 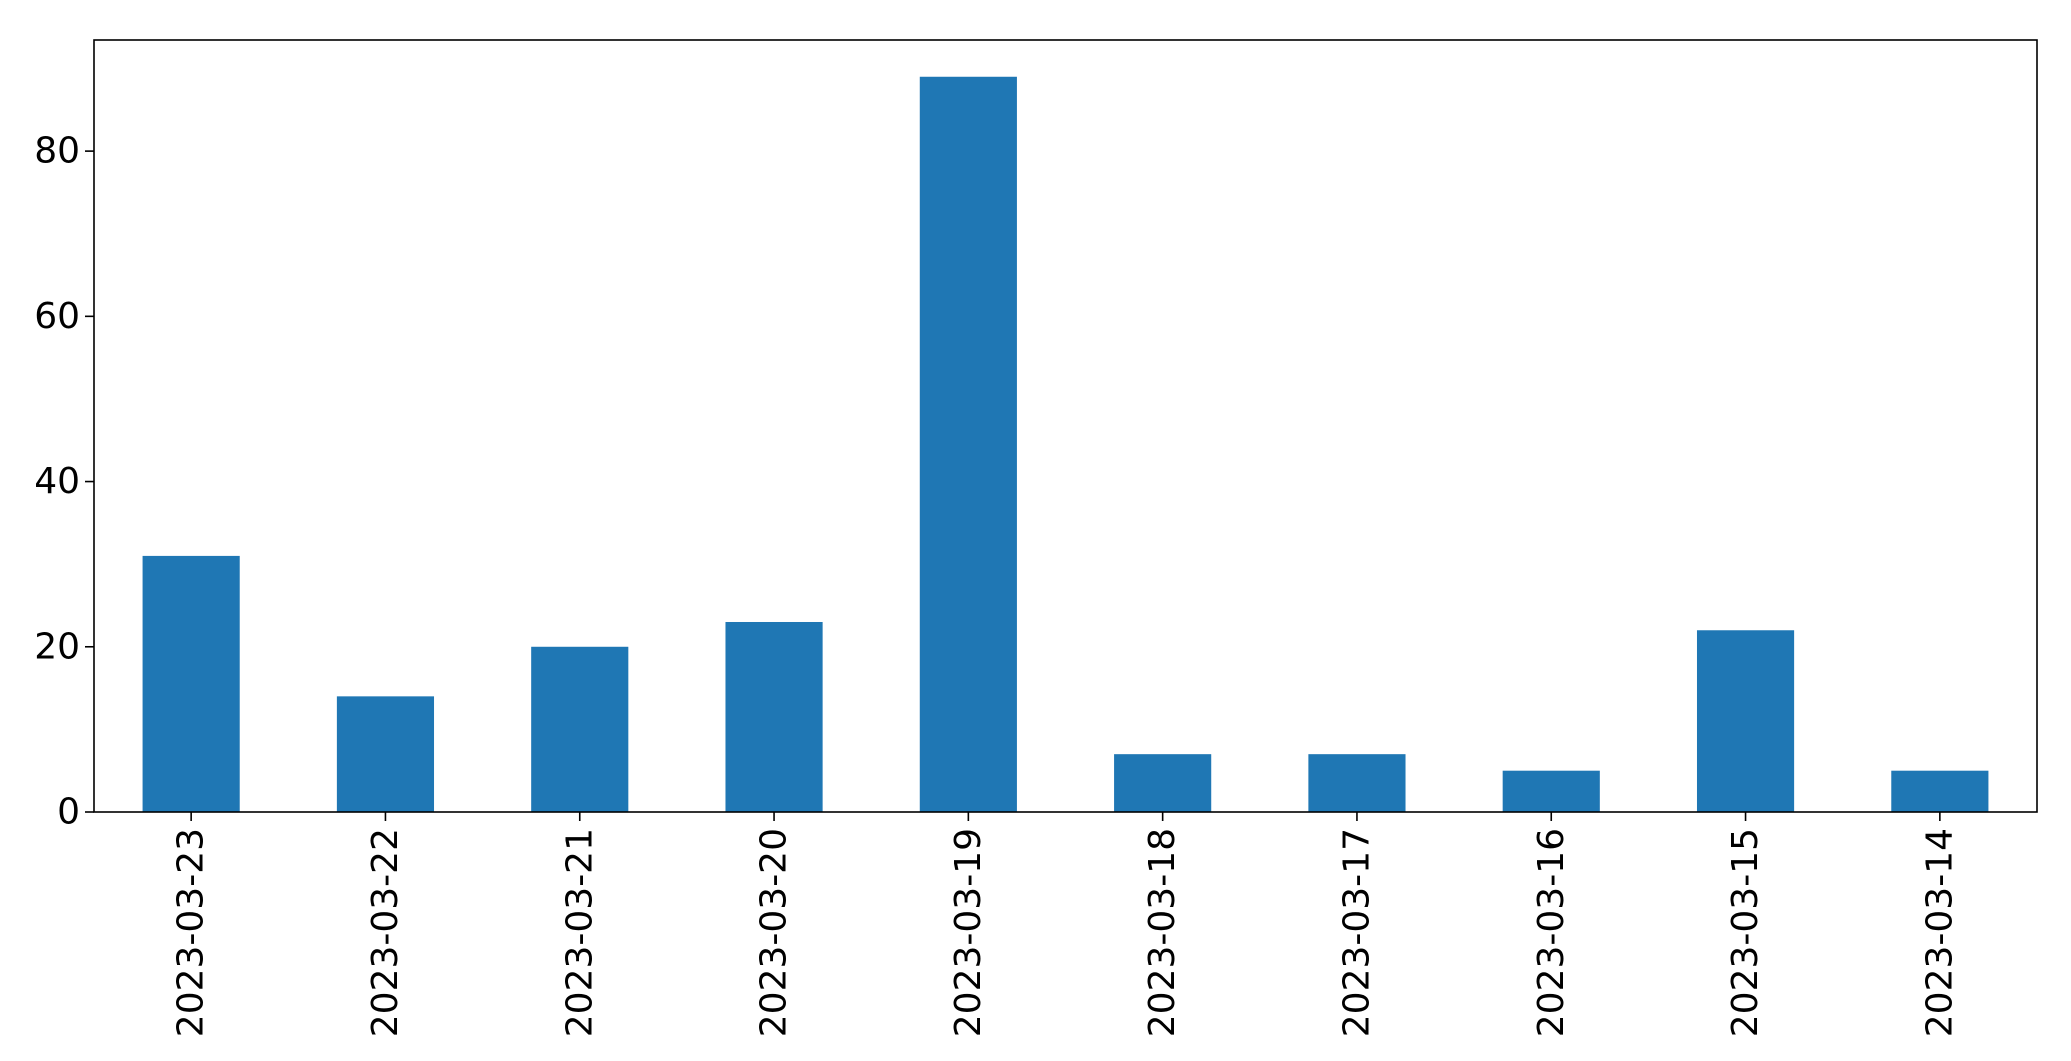 I want to click on x-tick-label: 2023-03-19, so click(x=968, y=932).